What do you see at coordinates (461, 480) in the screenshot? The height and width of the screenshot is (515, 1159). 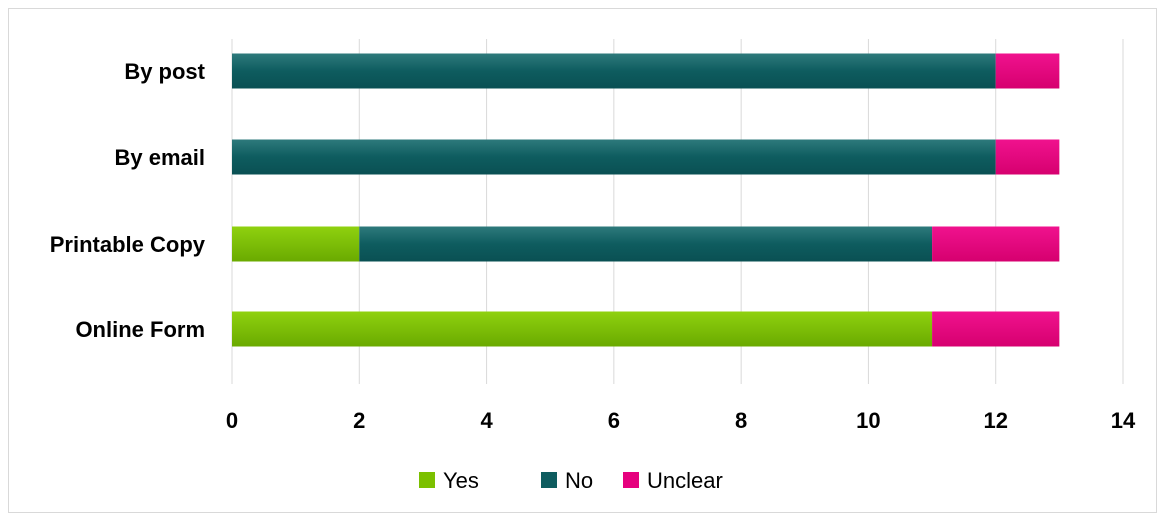 I see `legend-label-yes: Yes` at bounding box center [461, 480].